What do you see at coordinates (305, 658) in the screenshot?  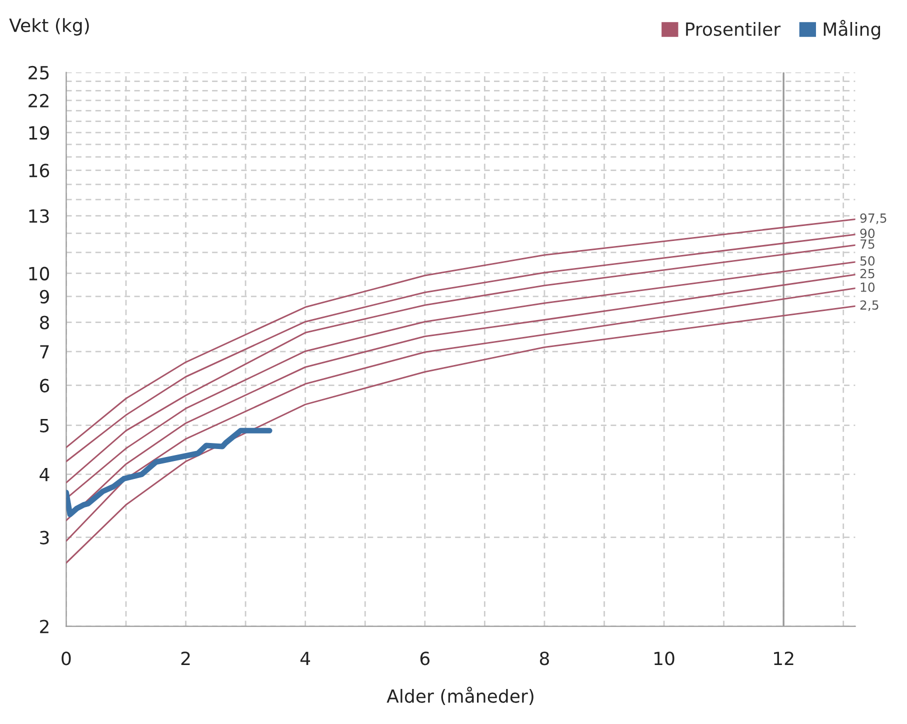 I see `x-tick-label: 4` at bounding box center [305, 658].